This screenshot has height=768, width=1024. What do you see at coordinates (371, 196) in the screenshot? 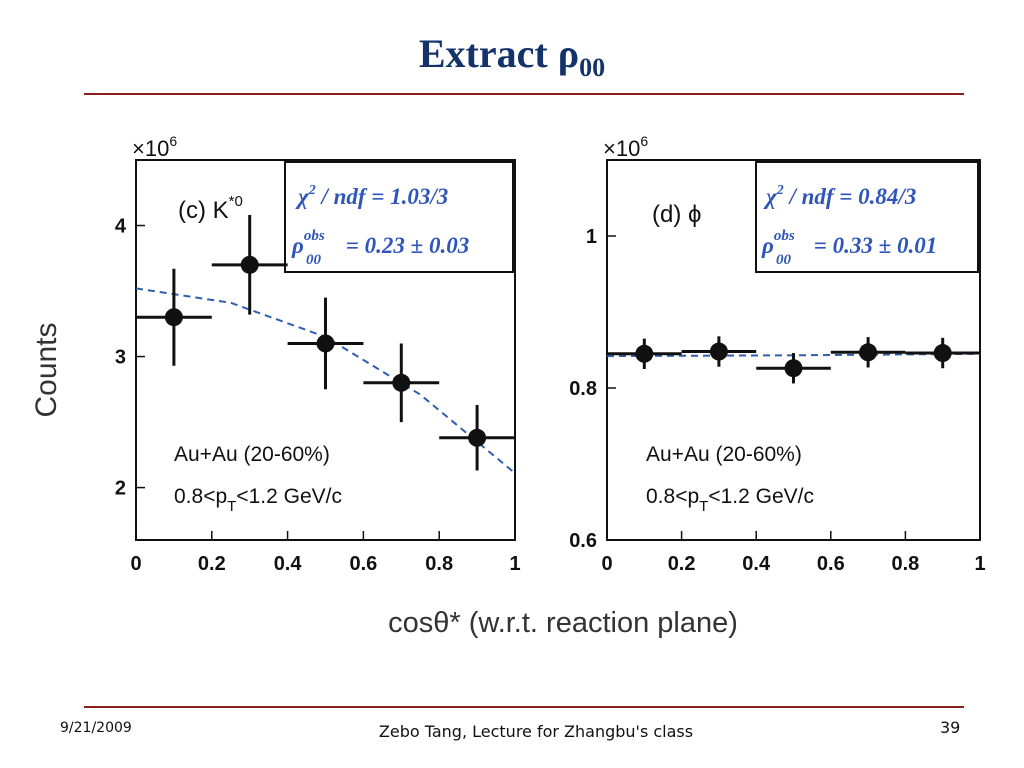
I see `chi2-text-left: χ2 / ndf = 1.03/3` at bounding box center [371, 196].